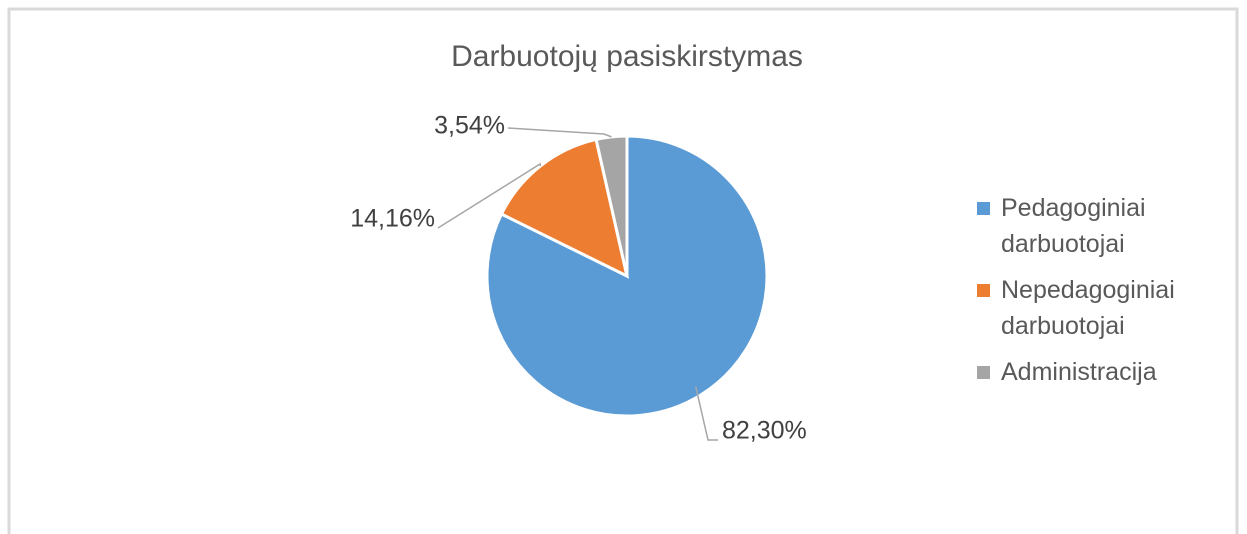 The height and width of the screenshot is (534, 1247). I want to click on data-label: 82,30%, so click(764, 431).